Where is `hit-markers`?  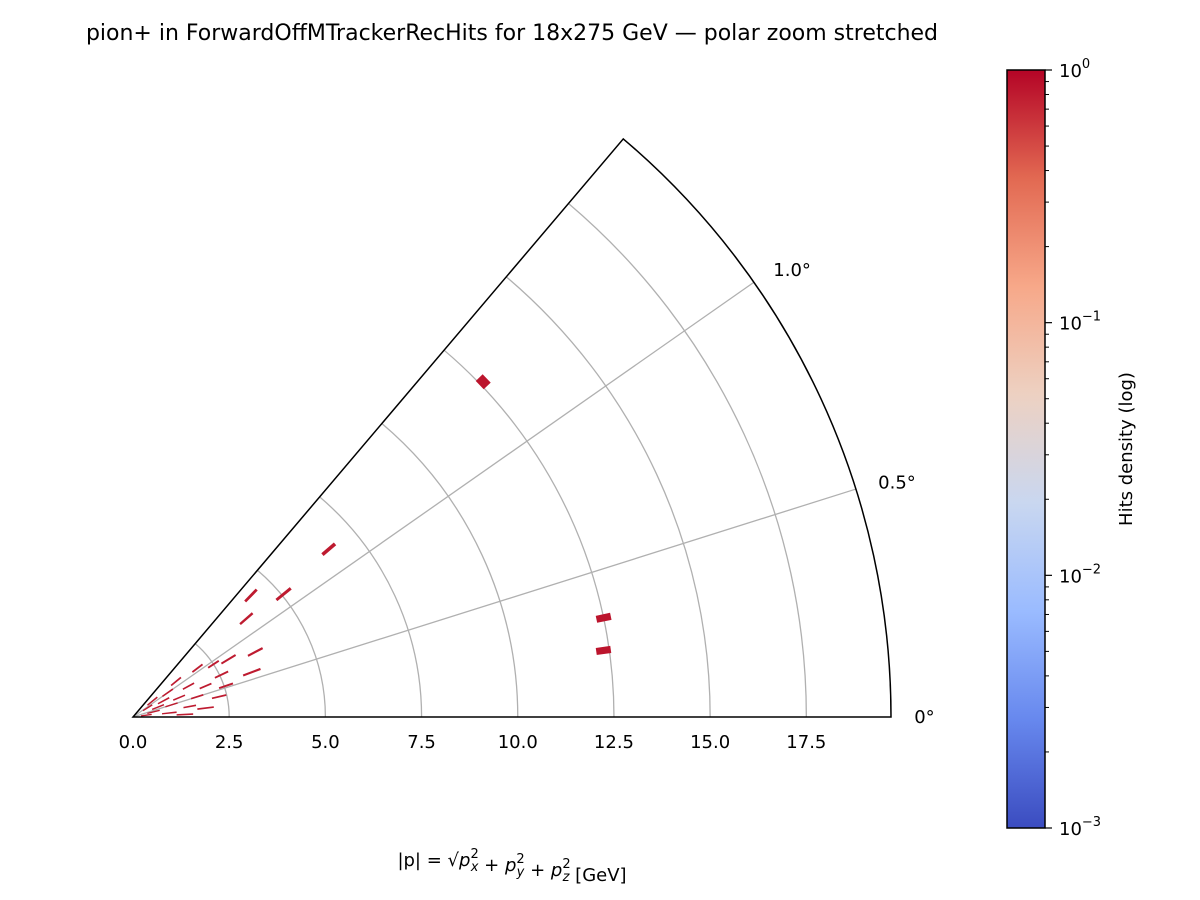 hit-markers is located at coordinates (376, 545).